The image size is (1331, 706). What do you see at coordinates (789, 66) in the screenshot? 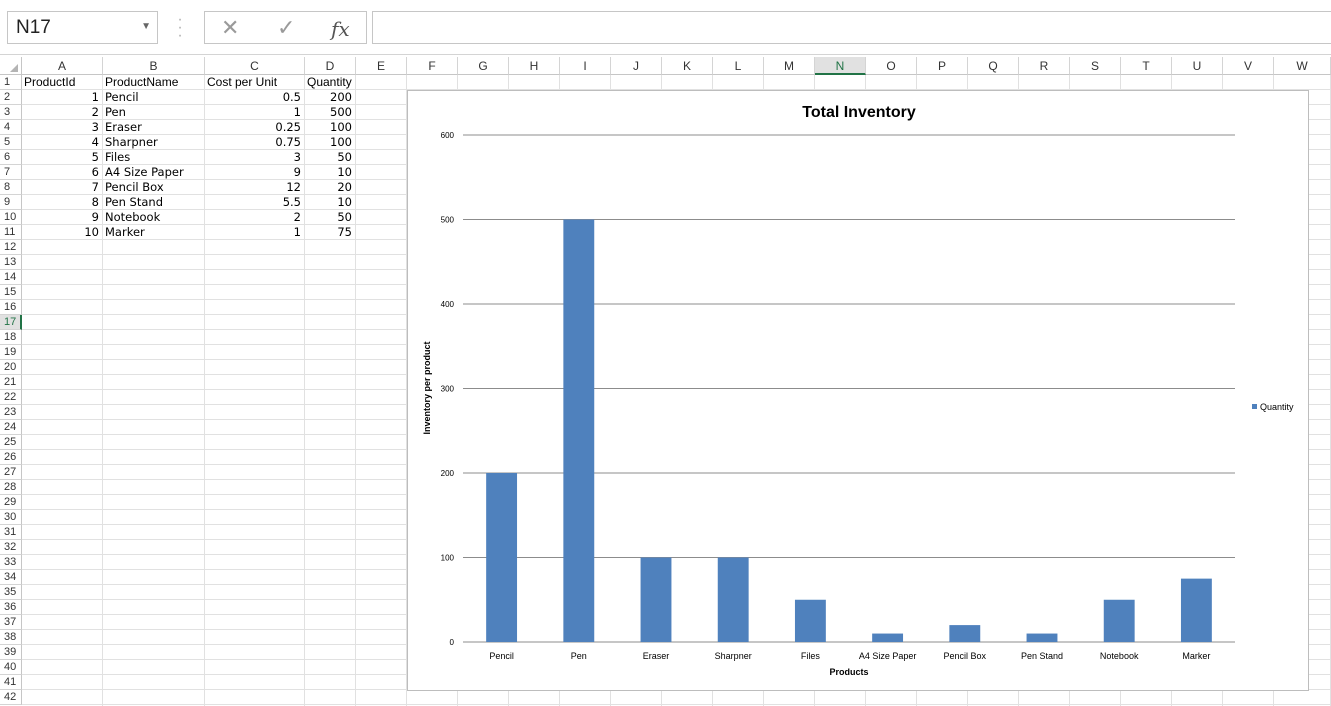
I see `column-header-M: M` at bounding box center [789, 66].